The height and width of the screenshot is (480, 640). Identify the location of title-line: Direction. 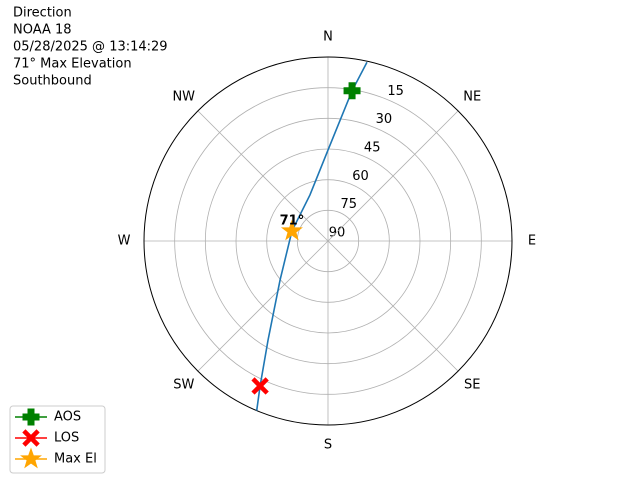
(42, 13).